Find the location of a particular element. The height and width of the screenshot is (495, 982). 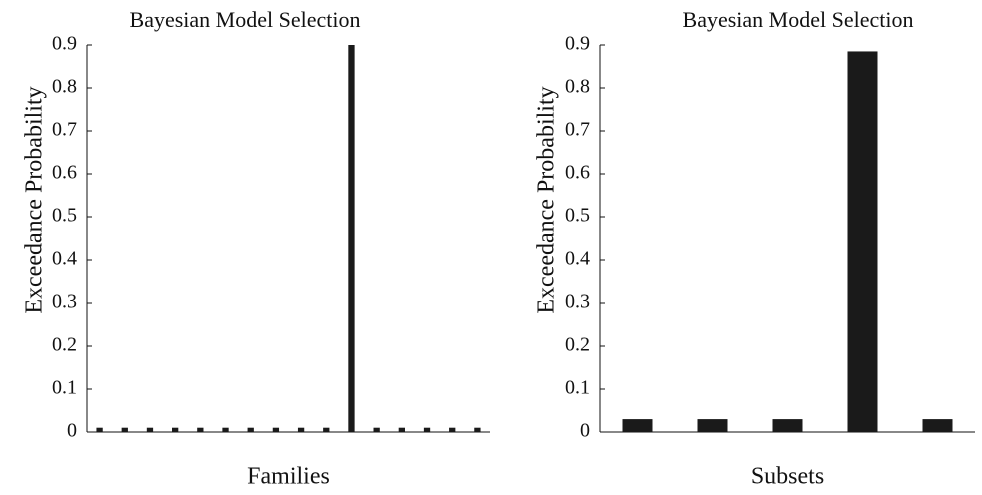

x-axis-label: Families is located at coordinates (288, 477).